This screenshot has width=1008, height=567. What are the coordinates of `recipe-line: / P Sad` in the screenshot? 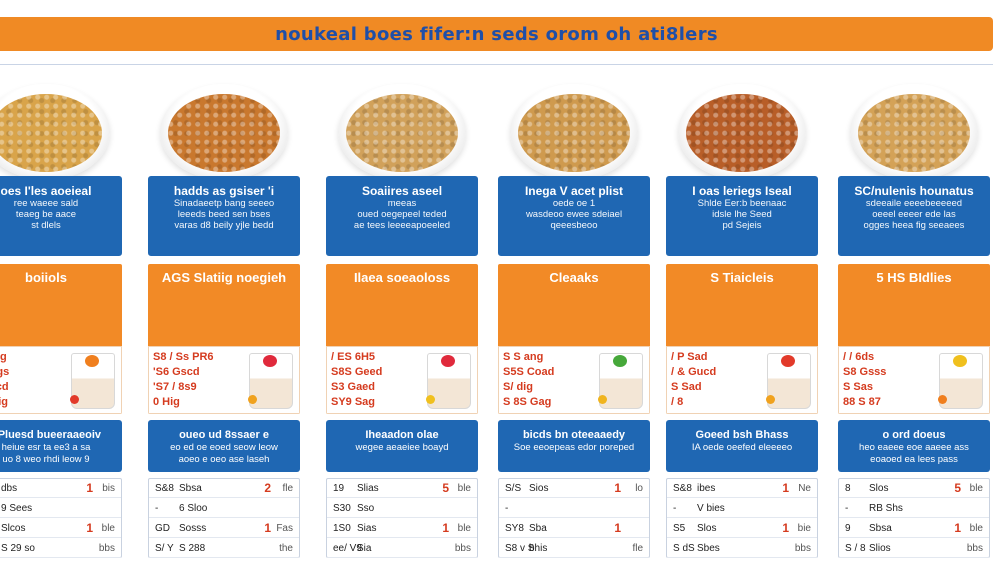 It's located at (689, 357).